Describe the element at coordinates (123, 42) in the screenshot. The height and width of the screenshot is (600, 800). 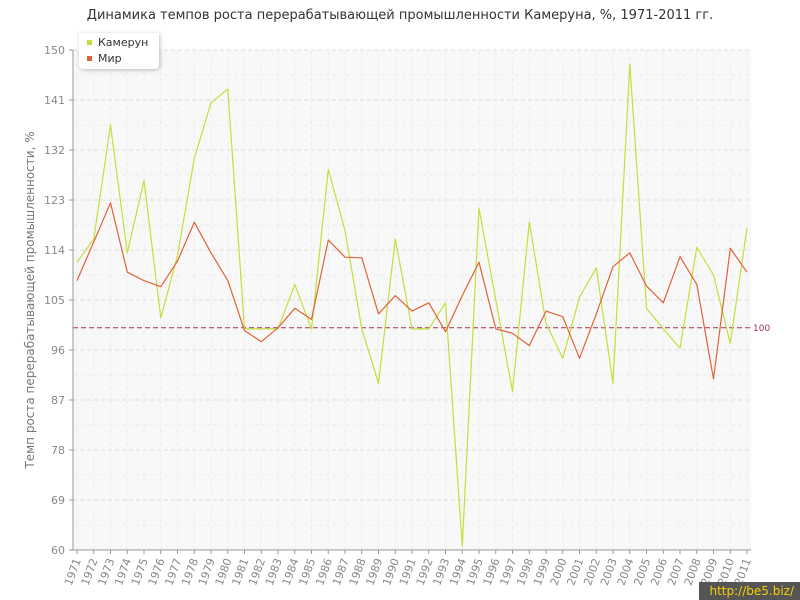
I see `legend-label-cameroon: Камерун` at that location.